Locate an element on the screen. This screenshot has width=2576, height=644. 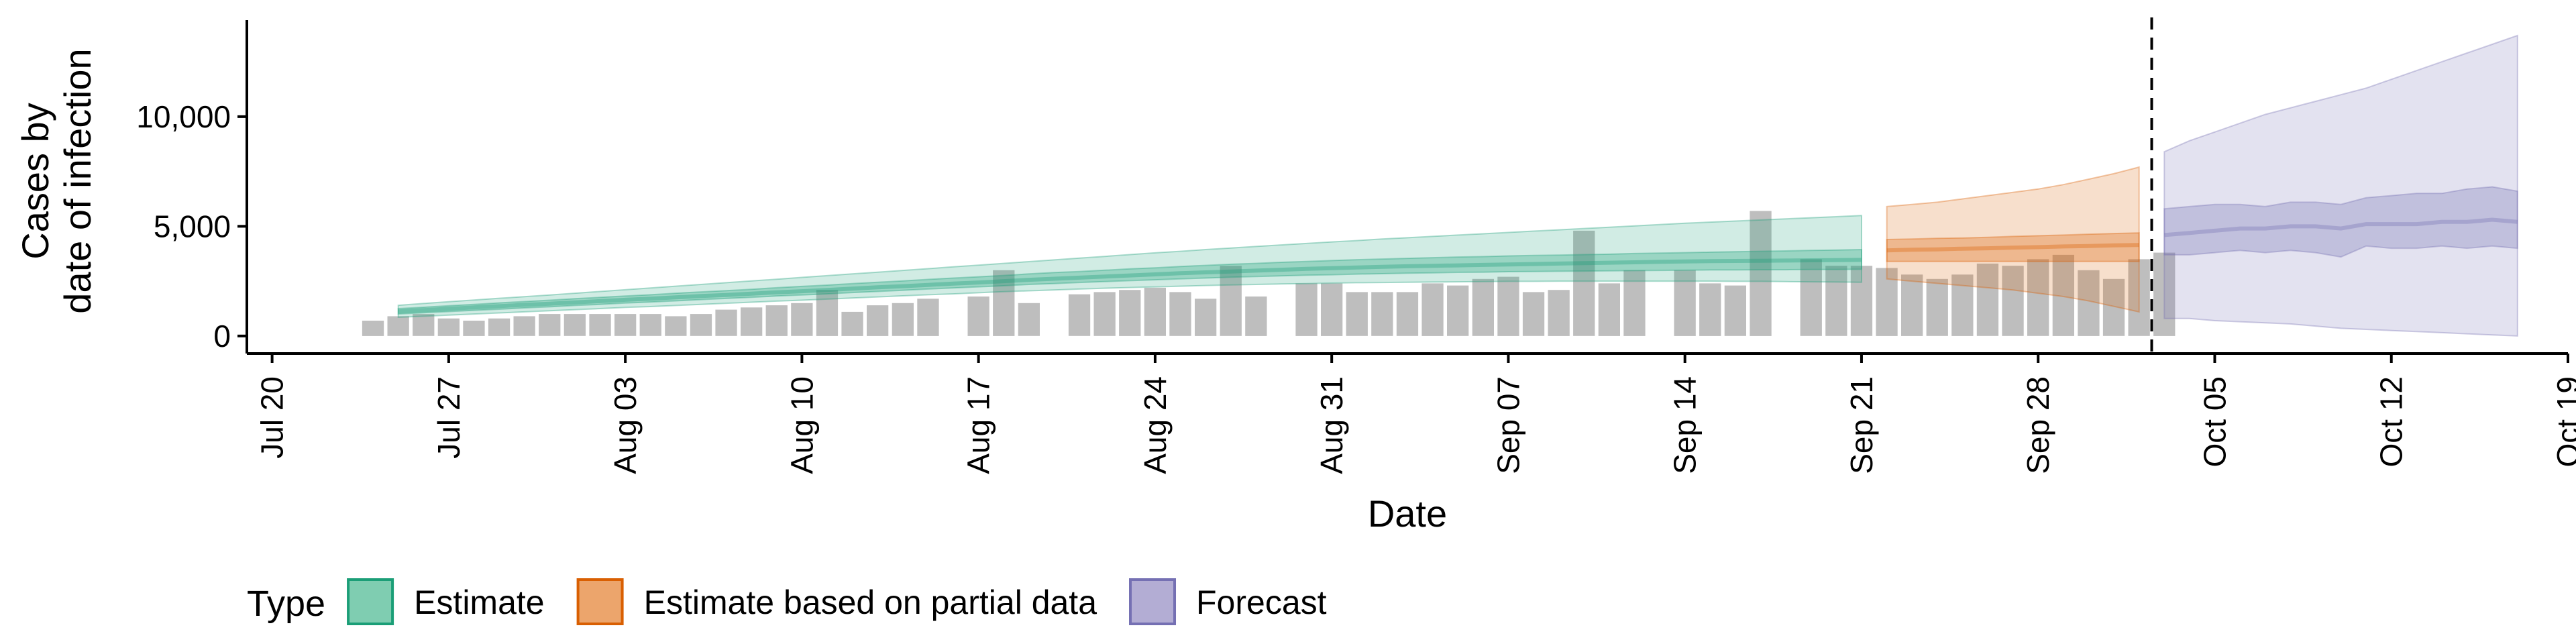
x-tick-label: Sep 14 is located at coordinates (1685, 425).